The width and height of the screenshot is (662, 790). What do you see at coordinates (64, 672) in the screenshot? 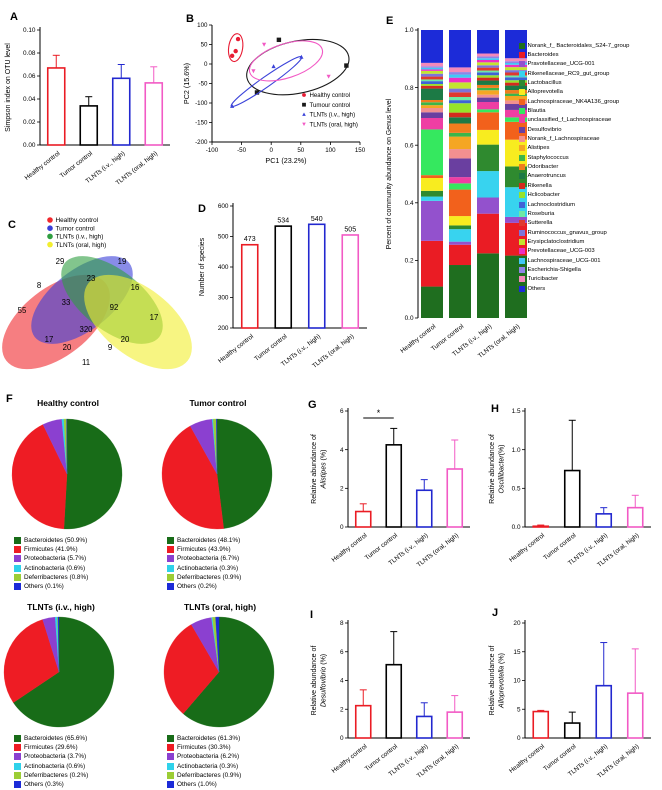
I see `pie-slice-bacteroidetes` at bounding box center [64, 672].